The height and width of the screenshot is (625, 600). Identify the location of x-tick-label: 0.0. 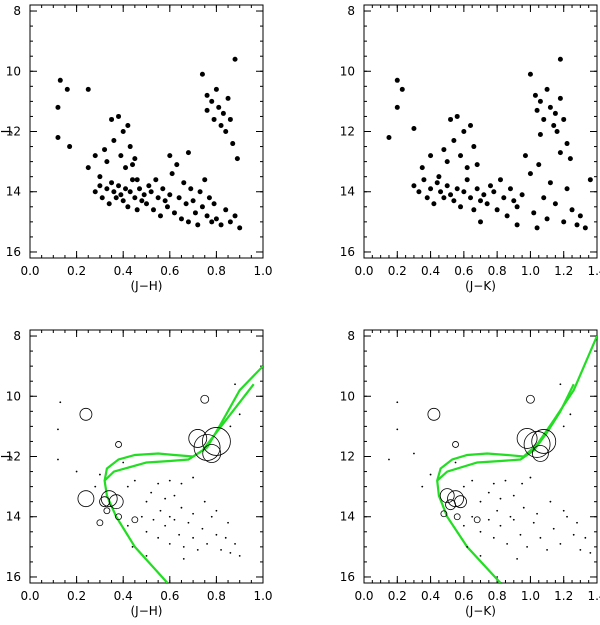
(363, 596).